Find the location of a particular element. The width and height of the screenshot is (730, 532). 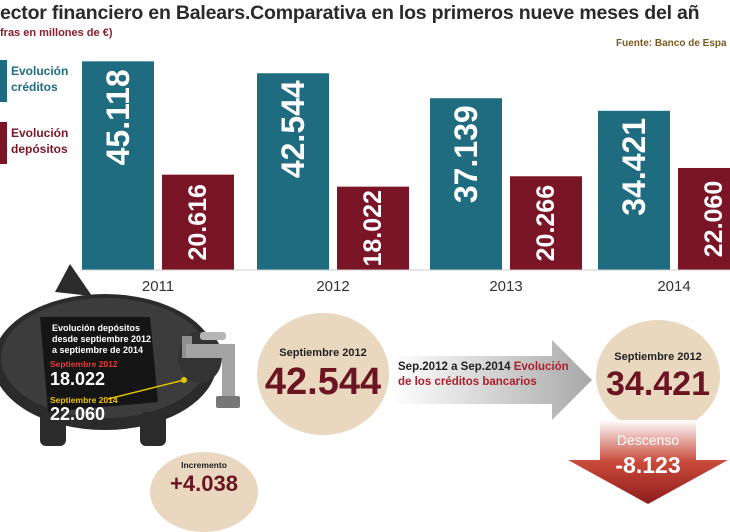

bar-label-depositos-2014: 22.060 is located at coordinates (714, 219).